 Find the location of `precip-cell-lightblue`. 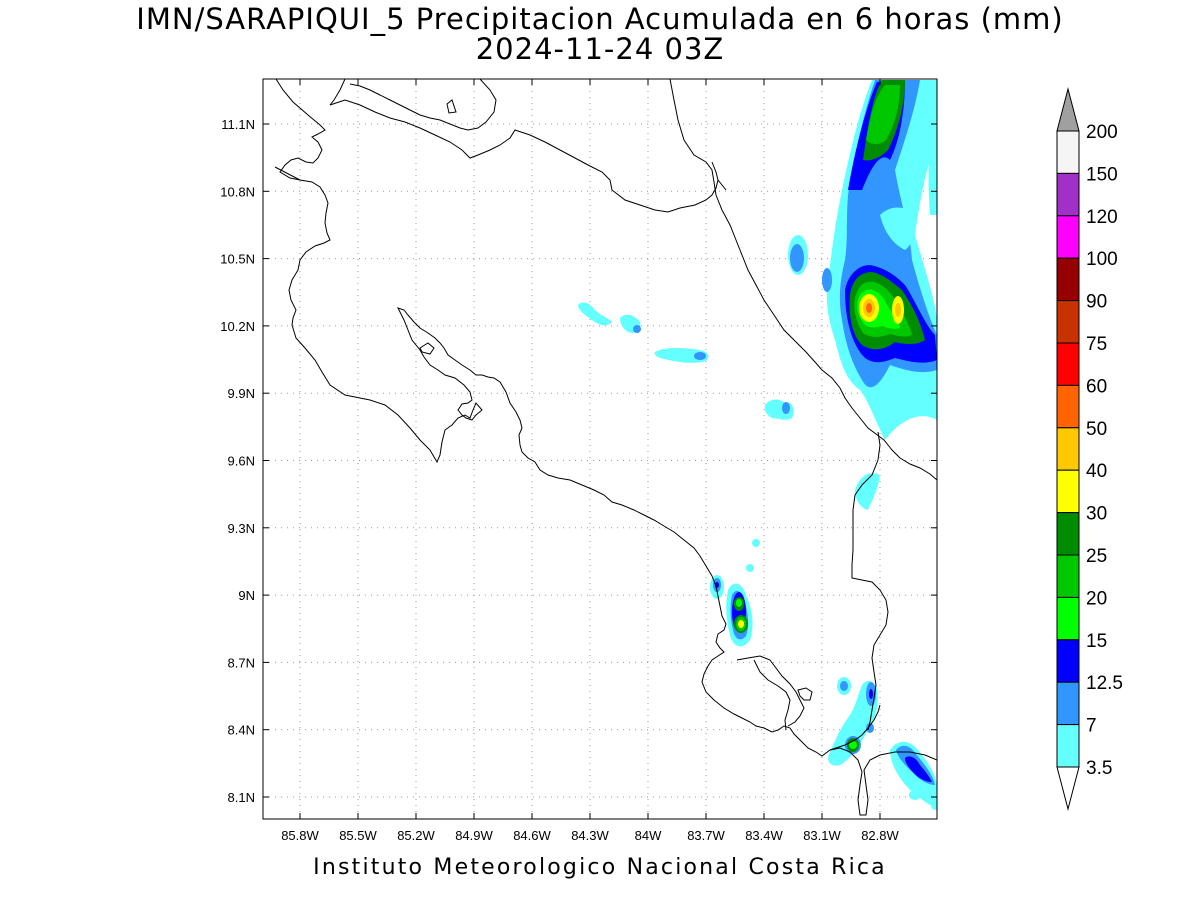

precip-cell-lightblue is located at coordinates (797, 258).